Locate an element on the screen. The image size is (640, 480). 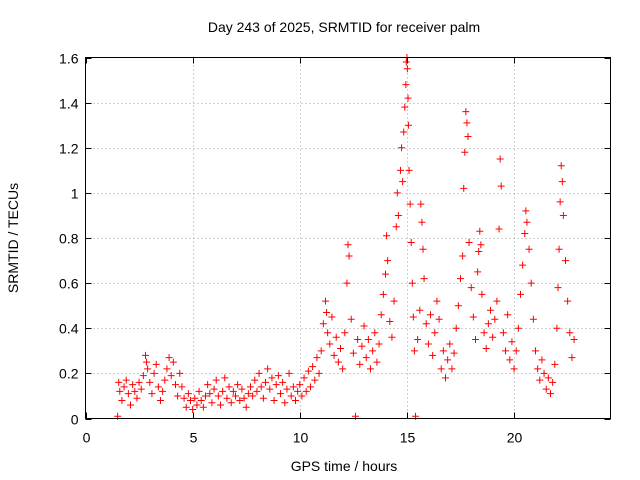
x-tick-label: 0 is located at coordinates (87, 438).